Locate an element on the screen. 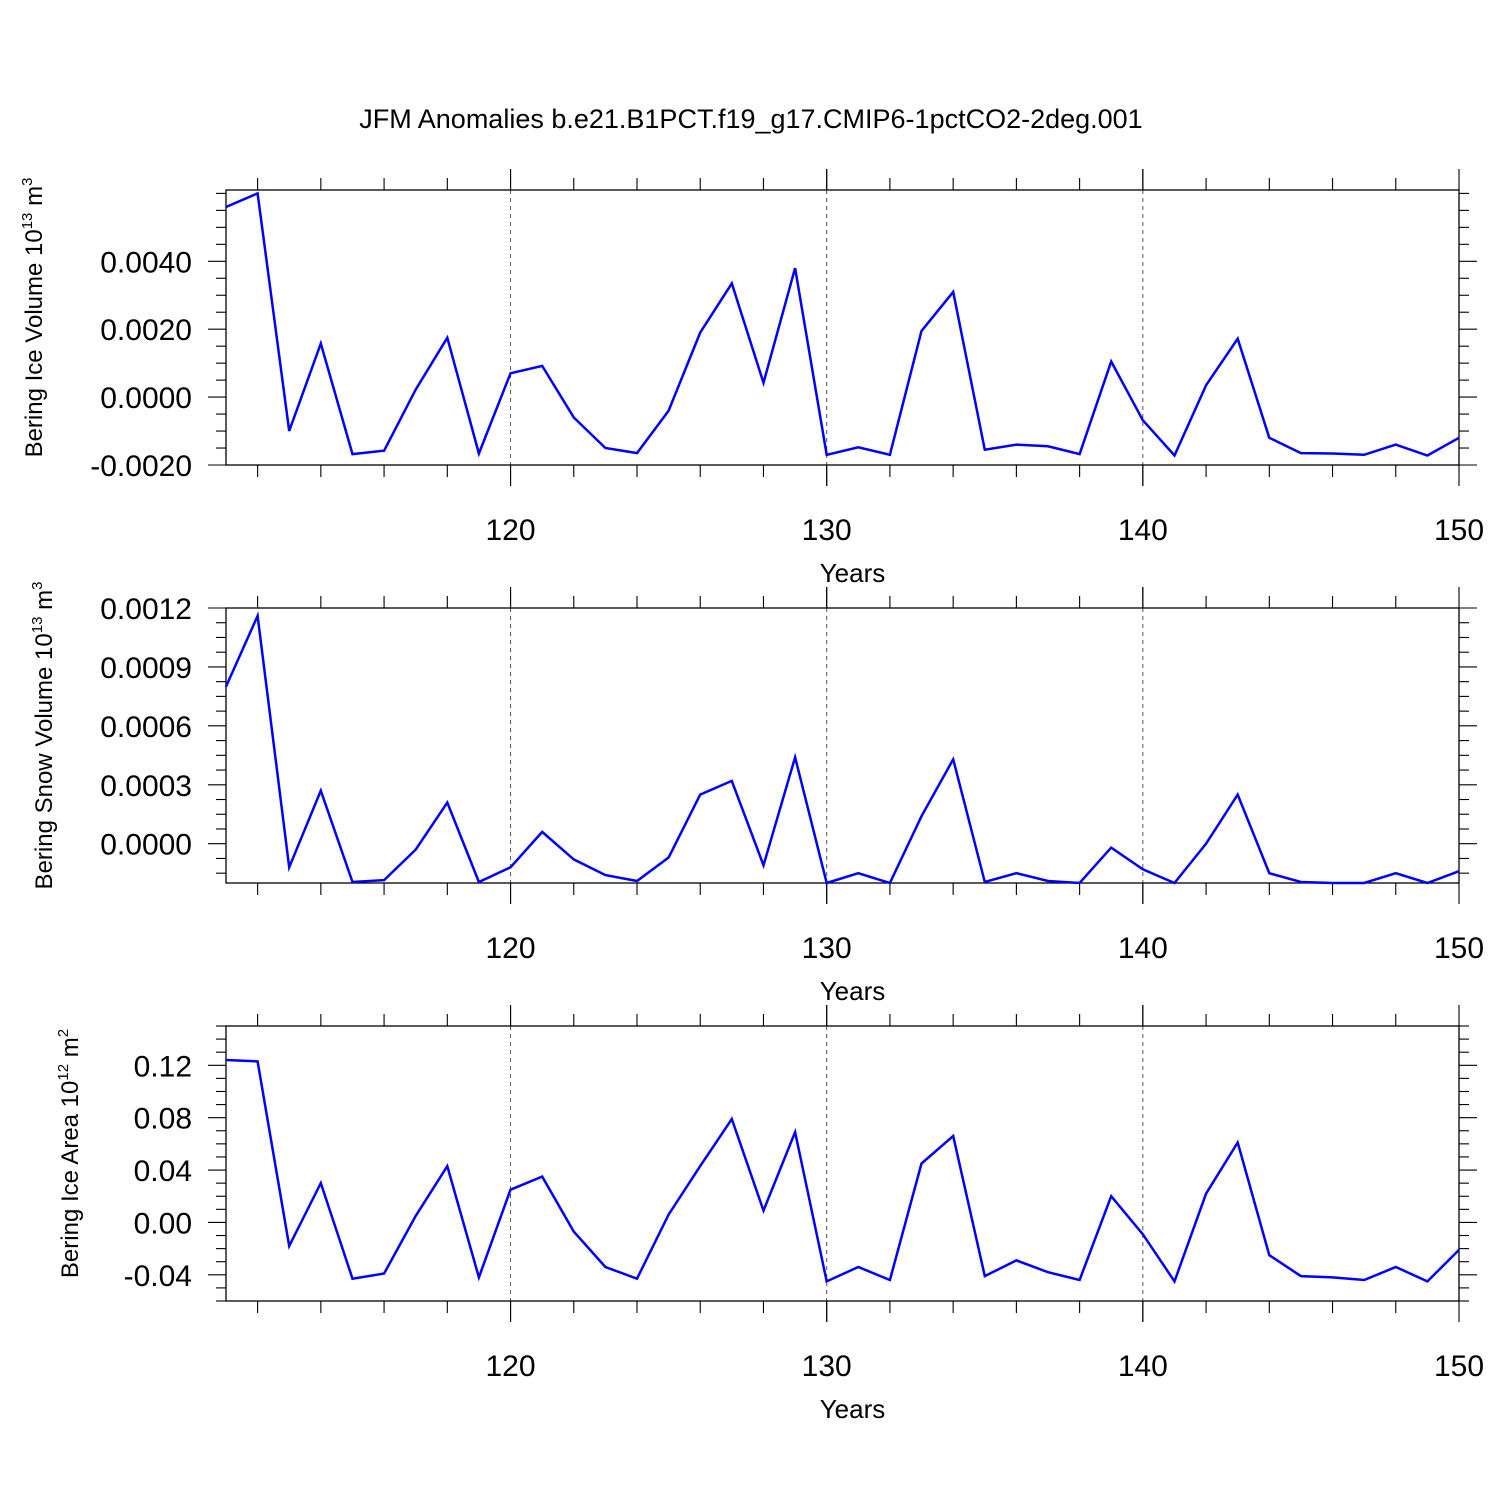 This screenshot has width=1500, height=1500. y-axis-label: Bering Snow Volume 1013 m3 is located at coordinates (43, 736).